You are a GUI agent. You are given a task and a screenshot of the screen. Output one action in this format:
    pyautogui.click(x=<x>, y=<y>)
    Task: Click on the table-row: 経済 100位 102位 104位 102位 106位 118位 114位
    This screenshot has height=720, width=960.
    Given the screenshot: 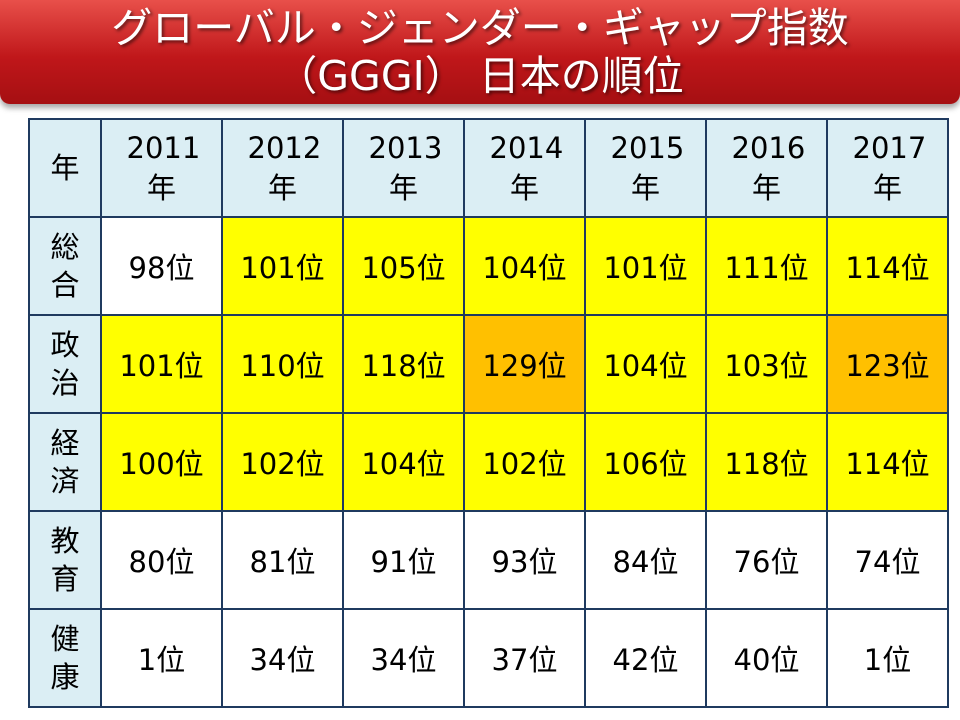 What is the action you would take?
    pyautogui.click(x=488, y=462)
    